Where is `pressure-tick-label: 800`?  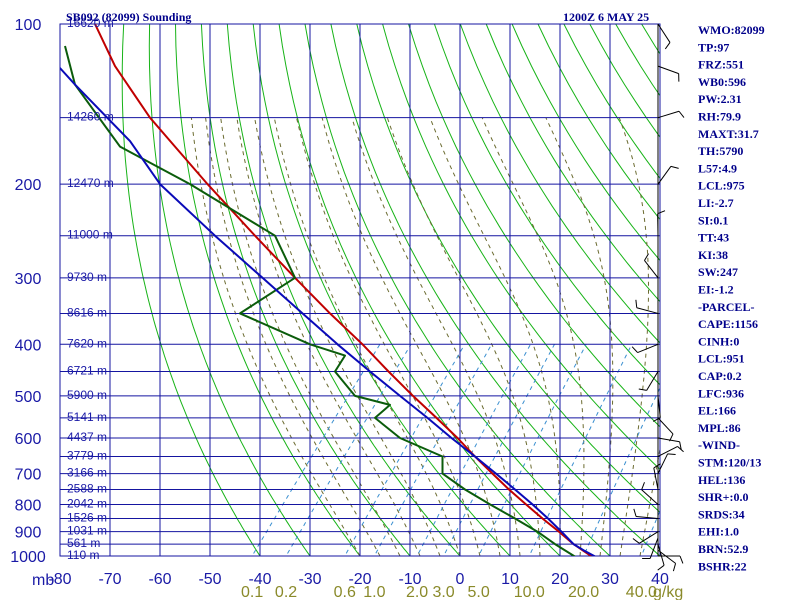
pressure-tick-label: 800 is located at coordinates (28, 505).